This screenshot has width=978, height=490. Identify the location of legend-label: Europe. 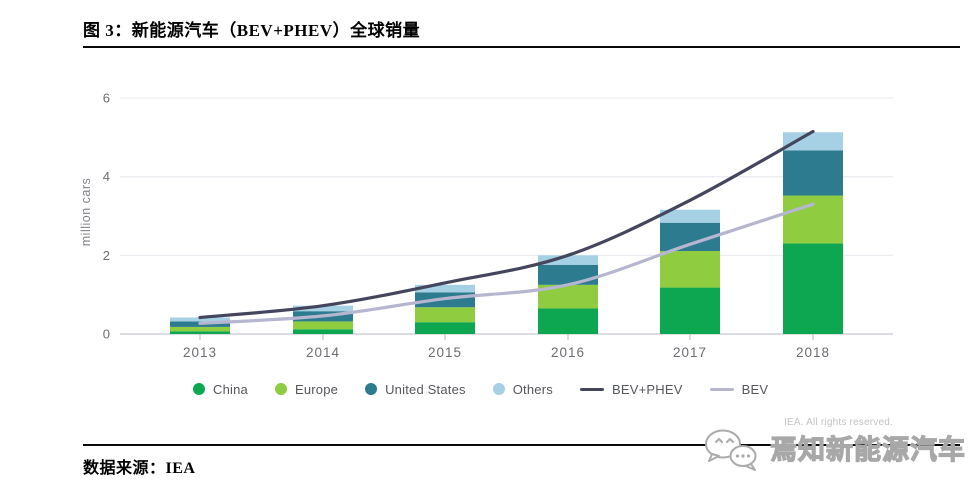
(316, 389).